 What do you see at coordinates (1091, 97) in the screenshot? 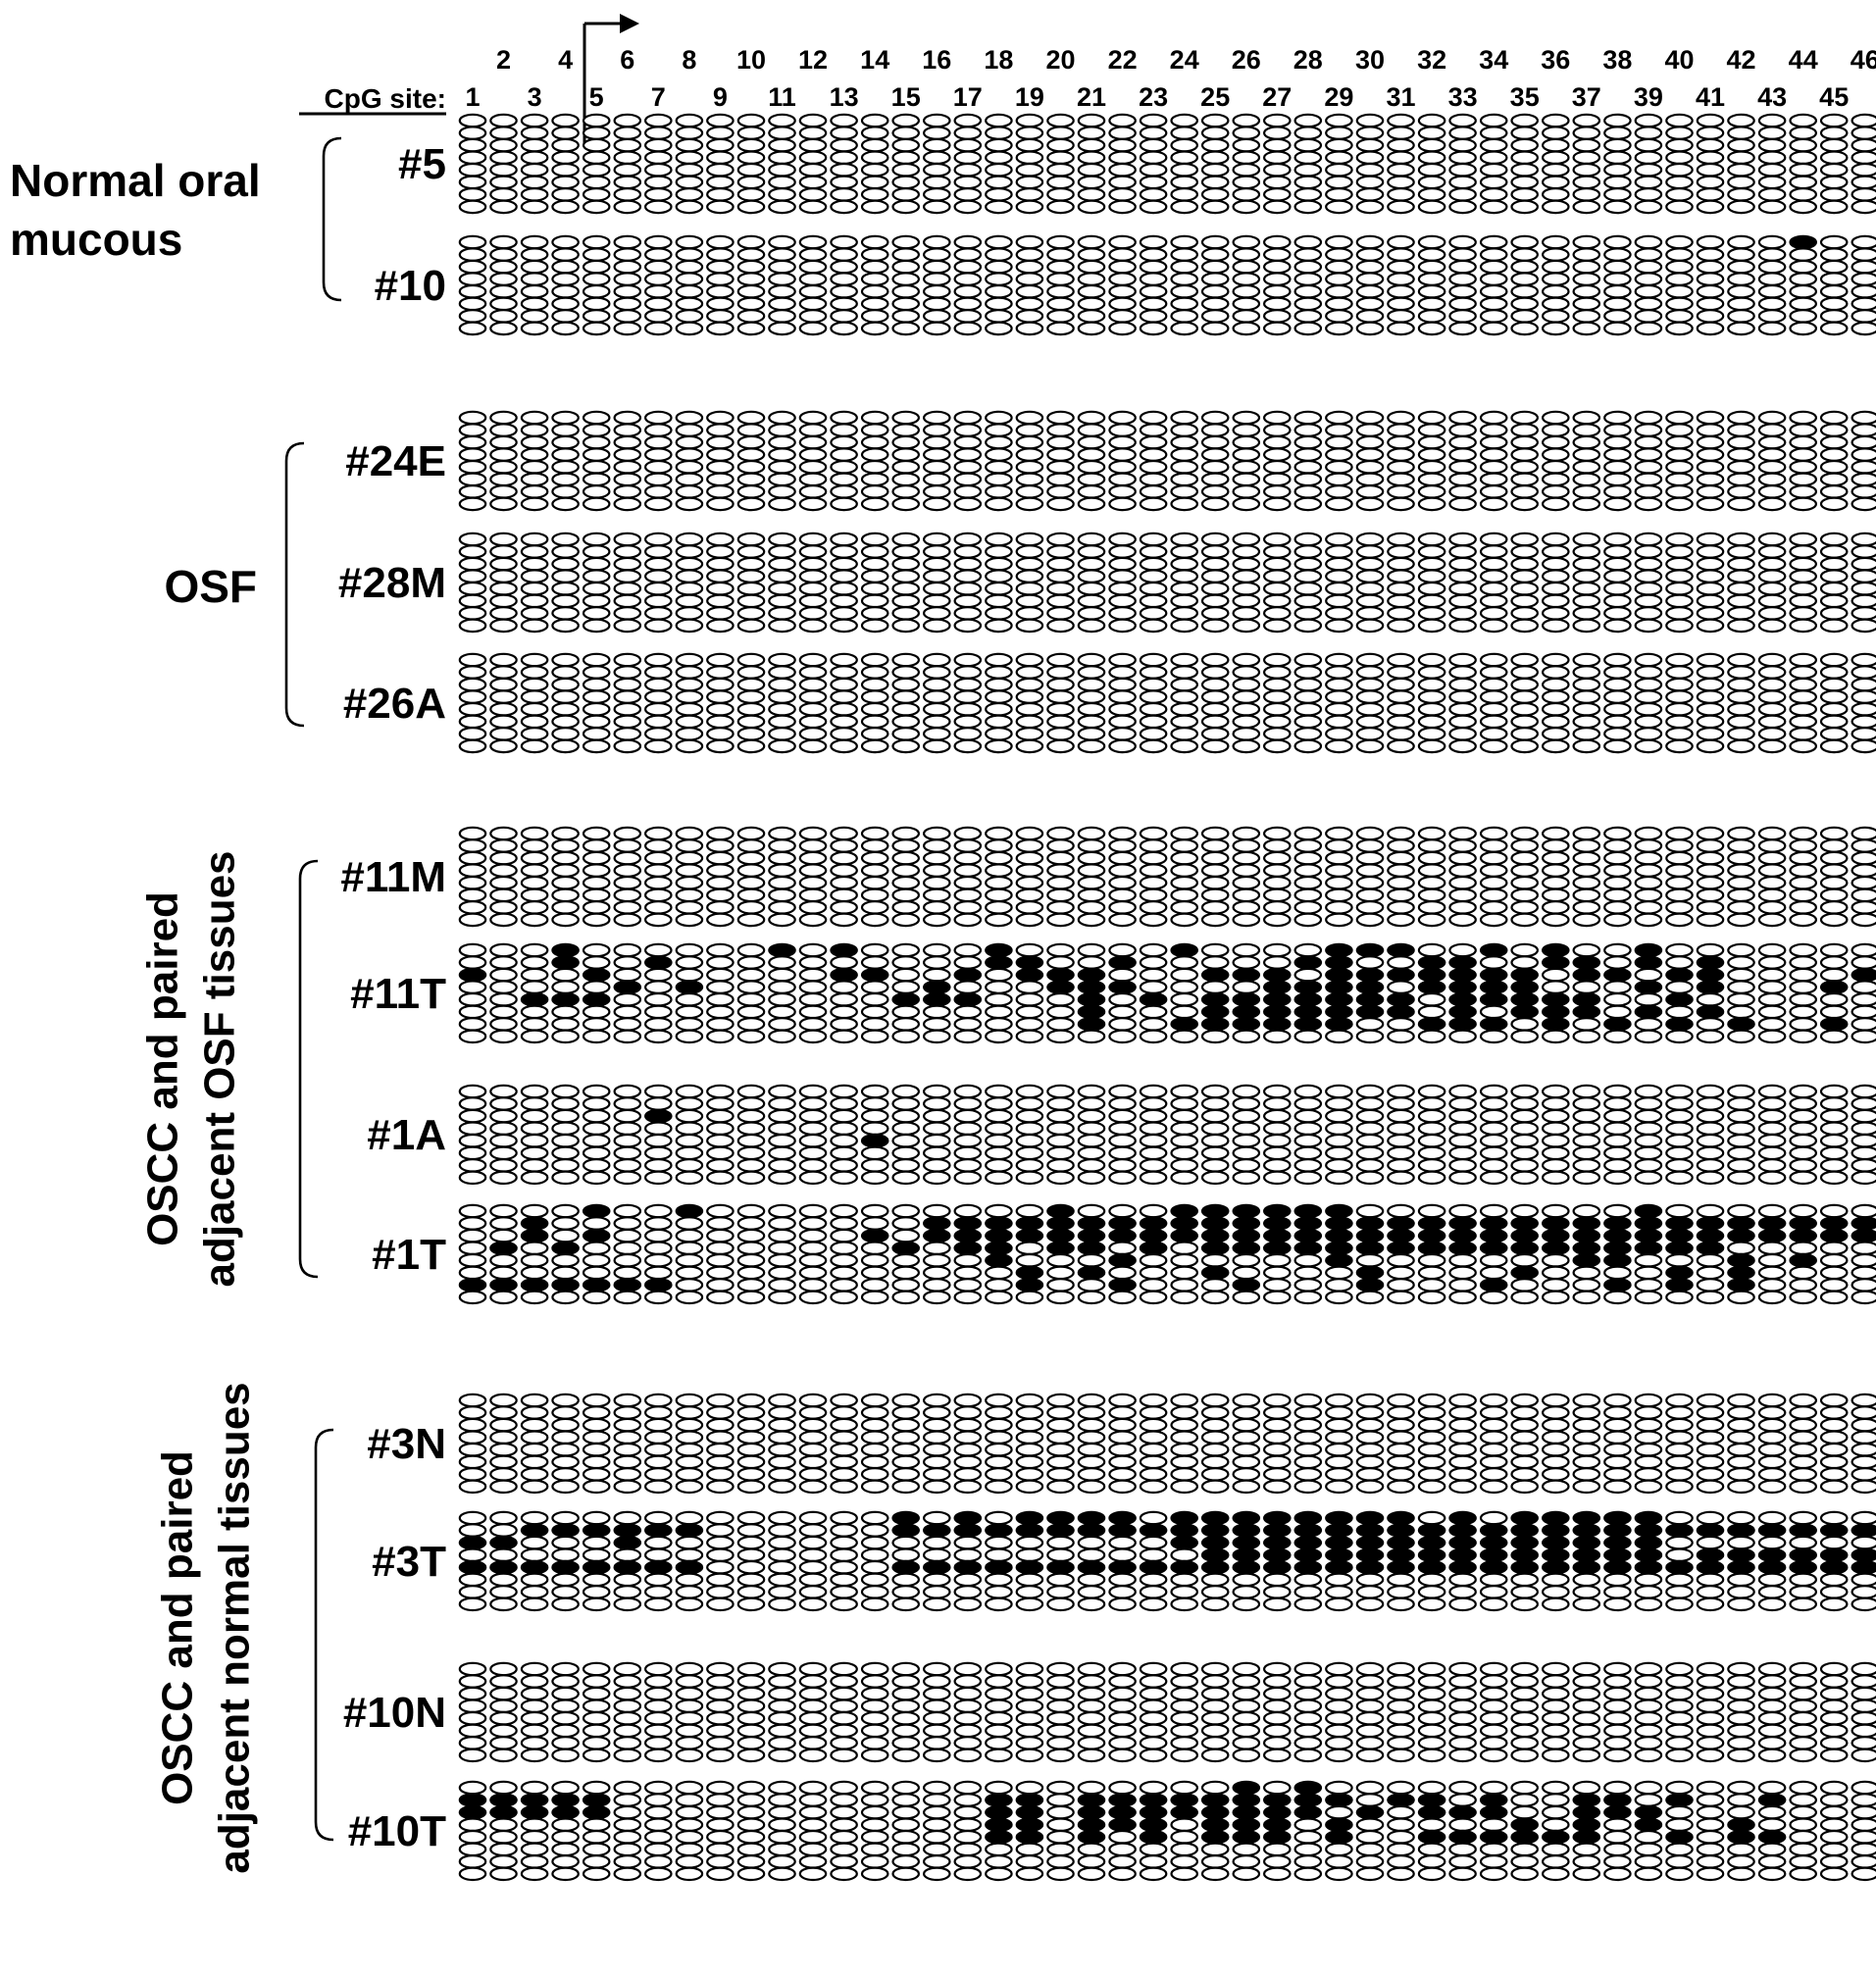
I see `cpg-site-number: 21` at bounding box center [1091, 97].